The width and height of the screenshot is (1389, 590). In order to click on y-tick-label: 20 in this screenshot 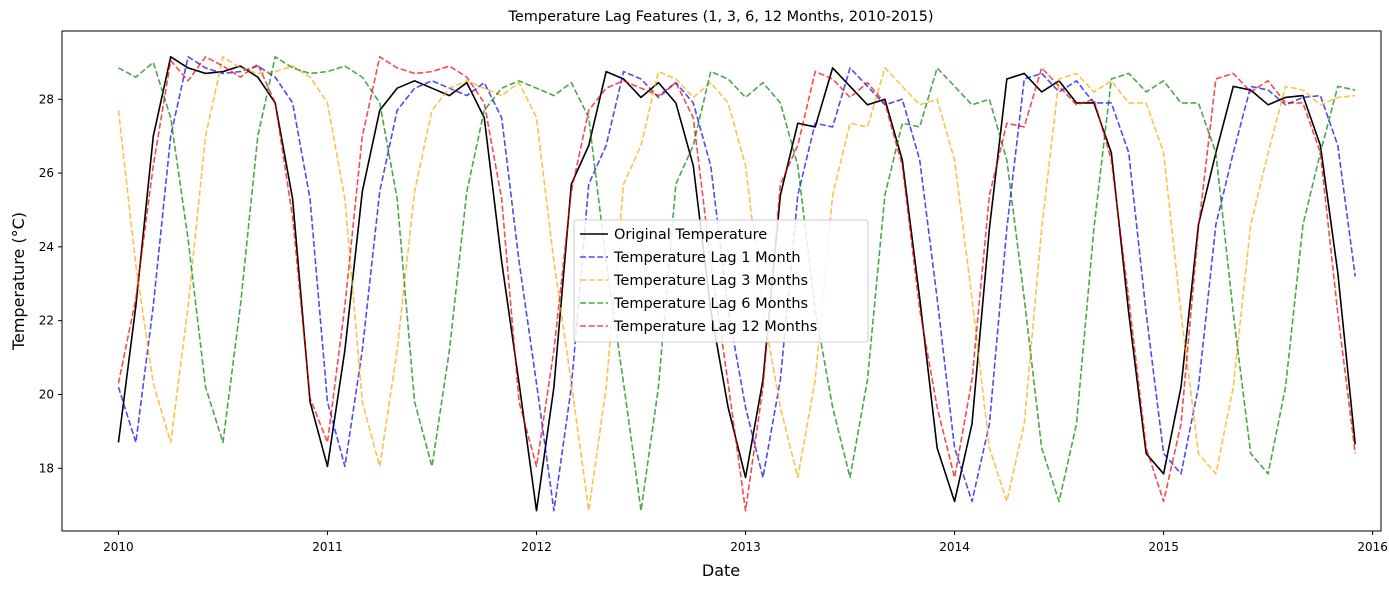, I will do `click(46, 394)`.